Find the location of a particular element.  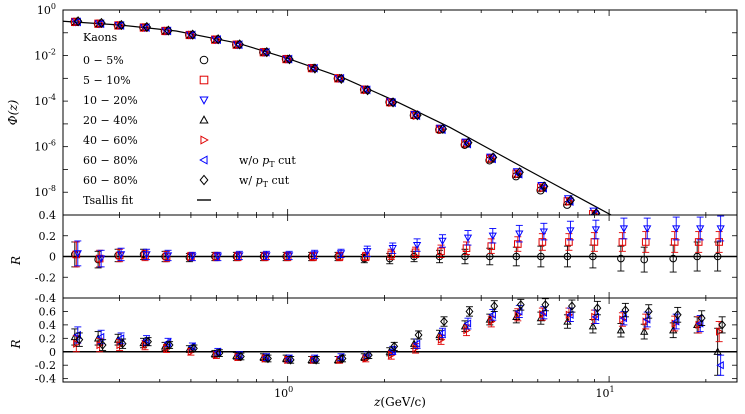

y-axis-label: R is located at coordinates (16, 261).